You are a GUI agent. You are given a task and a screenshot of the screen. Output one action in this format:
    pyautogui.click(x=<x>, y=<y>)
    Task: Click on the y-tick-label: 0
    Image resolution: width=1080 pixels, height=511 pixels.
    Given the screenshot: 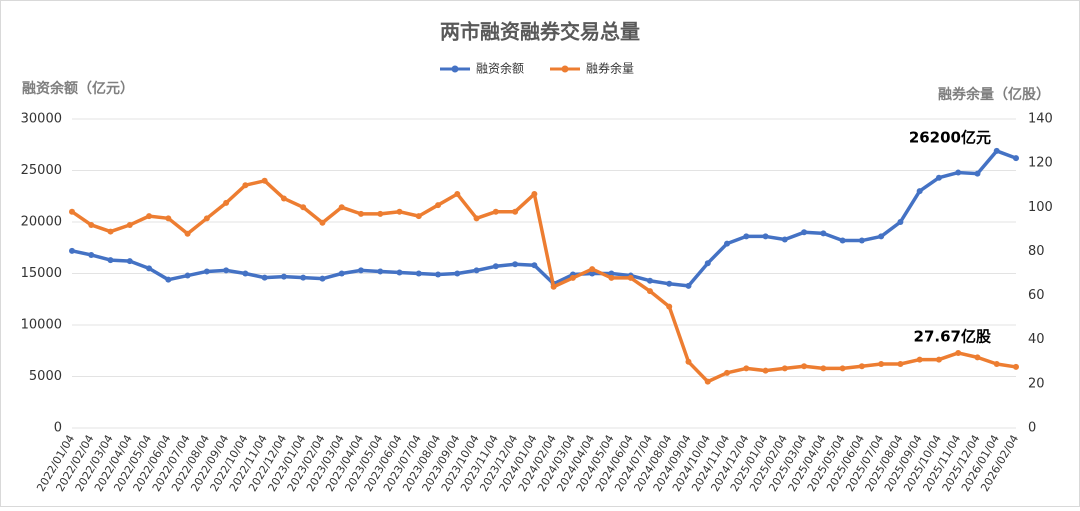 What is the action you would take?
    pyautogui.click(x=58, y=428)
    